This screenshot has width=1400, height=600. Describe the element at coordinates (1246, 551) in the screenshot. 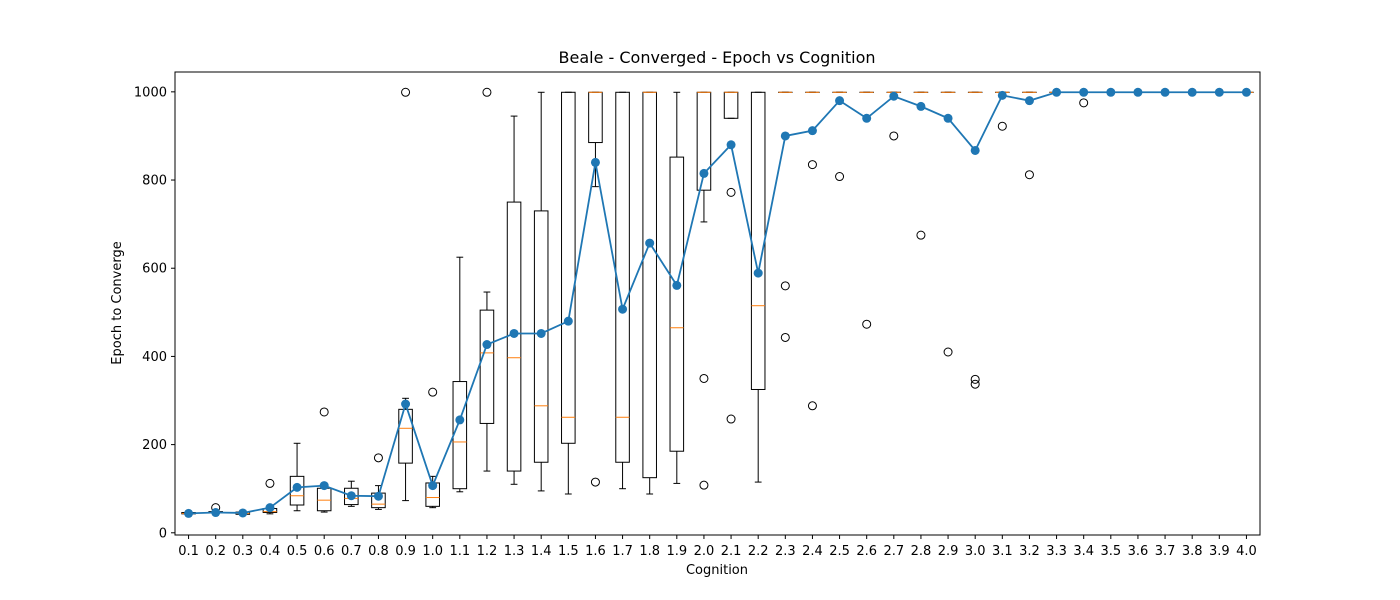

I see `x-tick-label: 4.0` at that location.